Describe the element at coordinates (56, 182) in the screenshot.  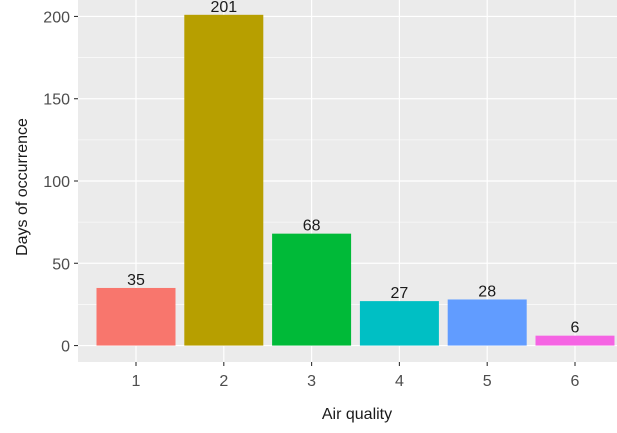
I see `y-tick-label: 100` at that location.